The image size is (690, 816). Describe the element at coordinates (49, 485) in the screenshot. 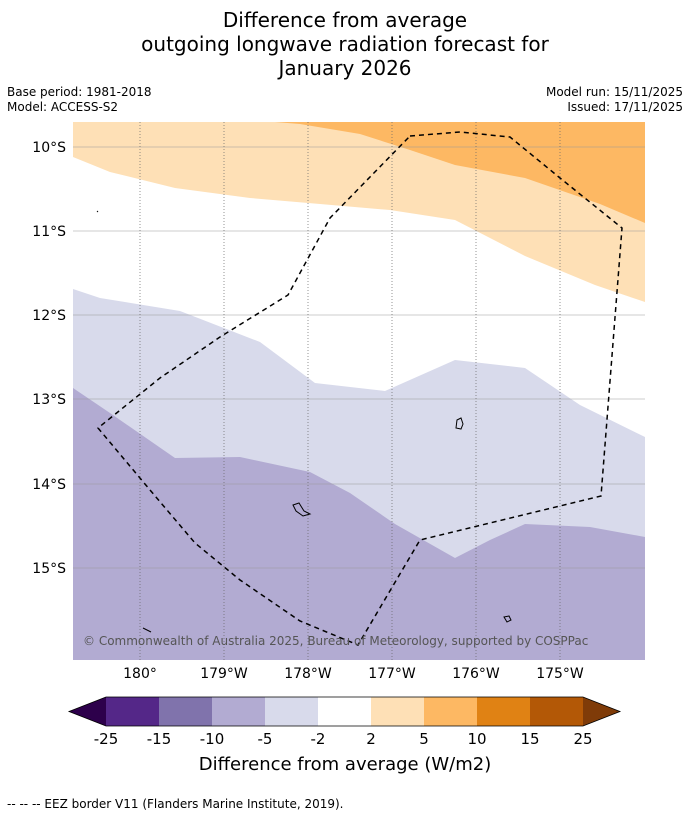

I see `lat-label: 14°S` at that location.